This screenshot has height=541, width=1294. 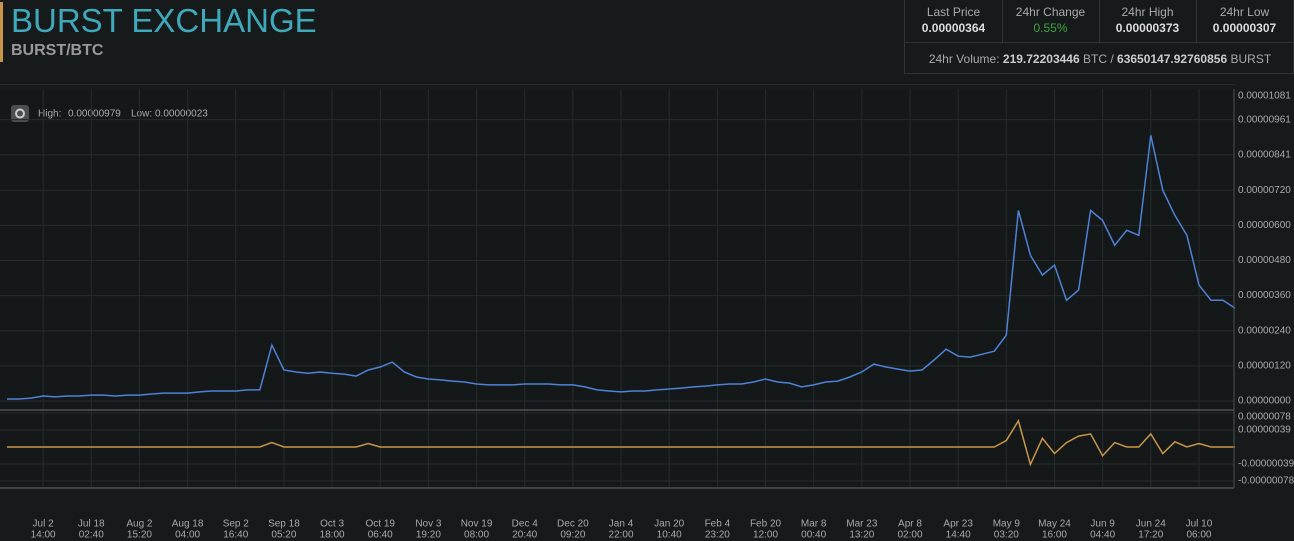 What do you see at coordinates (1150, 535) in the screenshot?
I see `x-tick-time: 17:20` at bounding box center [1150, 535].